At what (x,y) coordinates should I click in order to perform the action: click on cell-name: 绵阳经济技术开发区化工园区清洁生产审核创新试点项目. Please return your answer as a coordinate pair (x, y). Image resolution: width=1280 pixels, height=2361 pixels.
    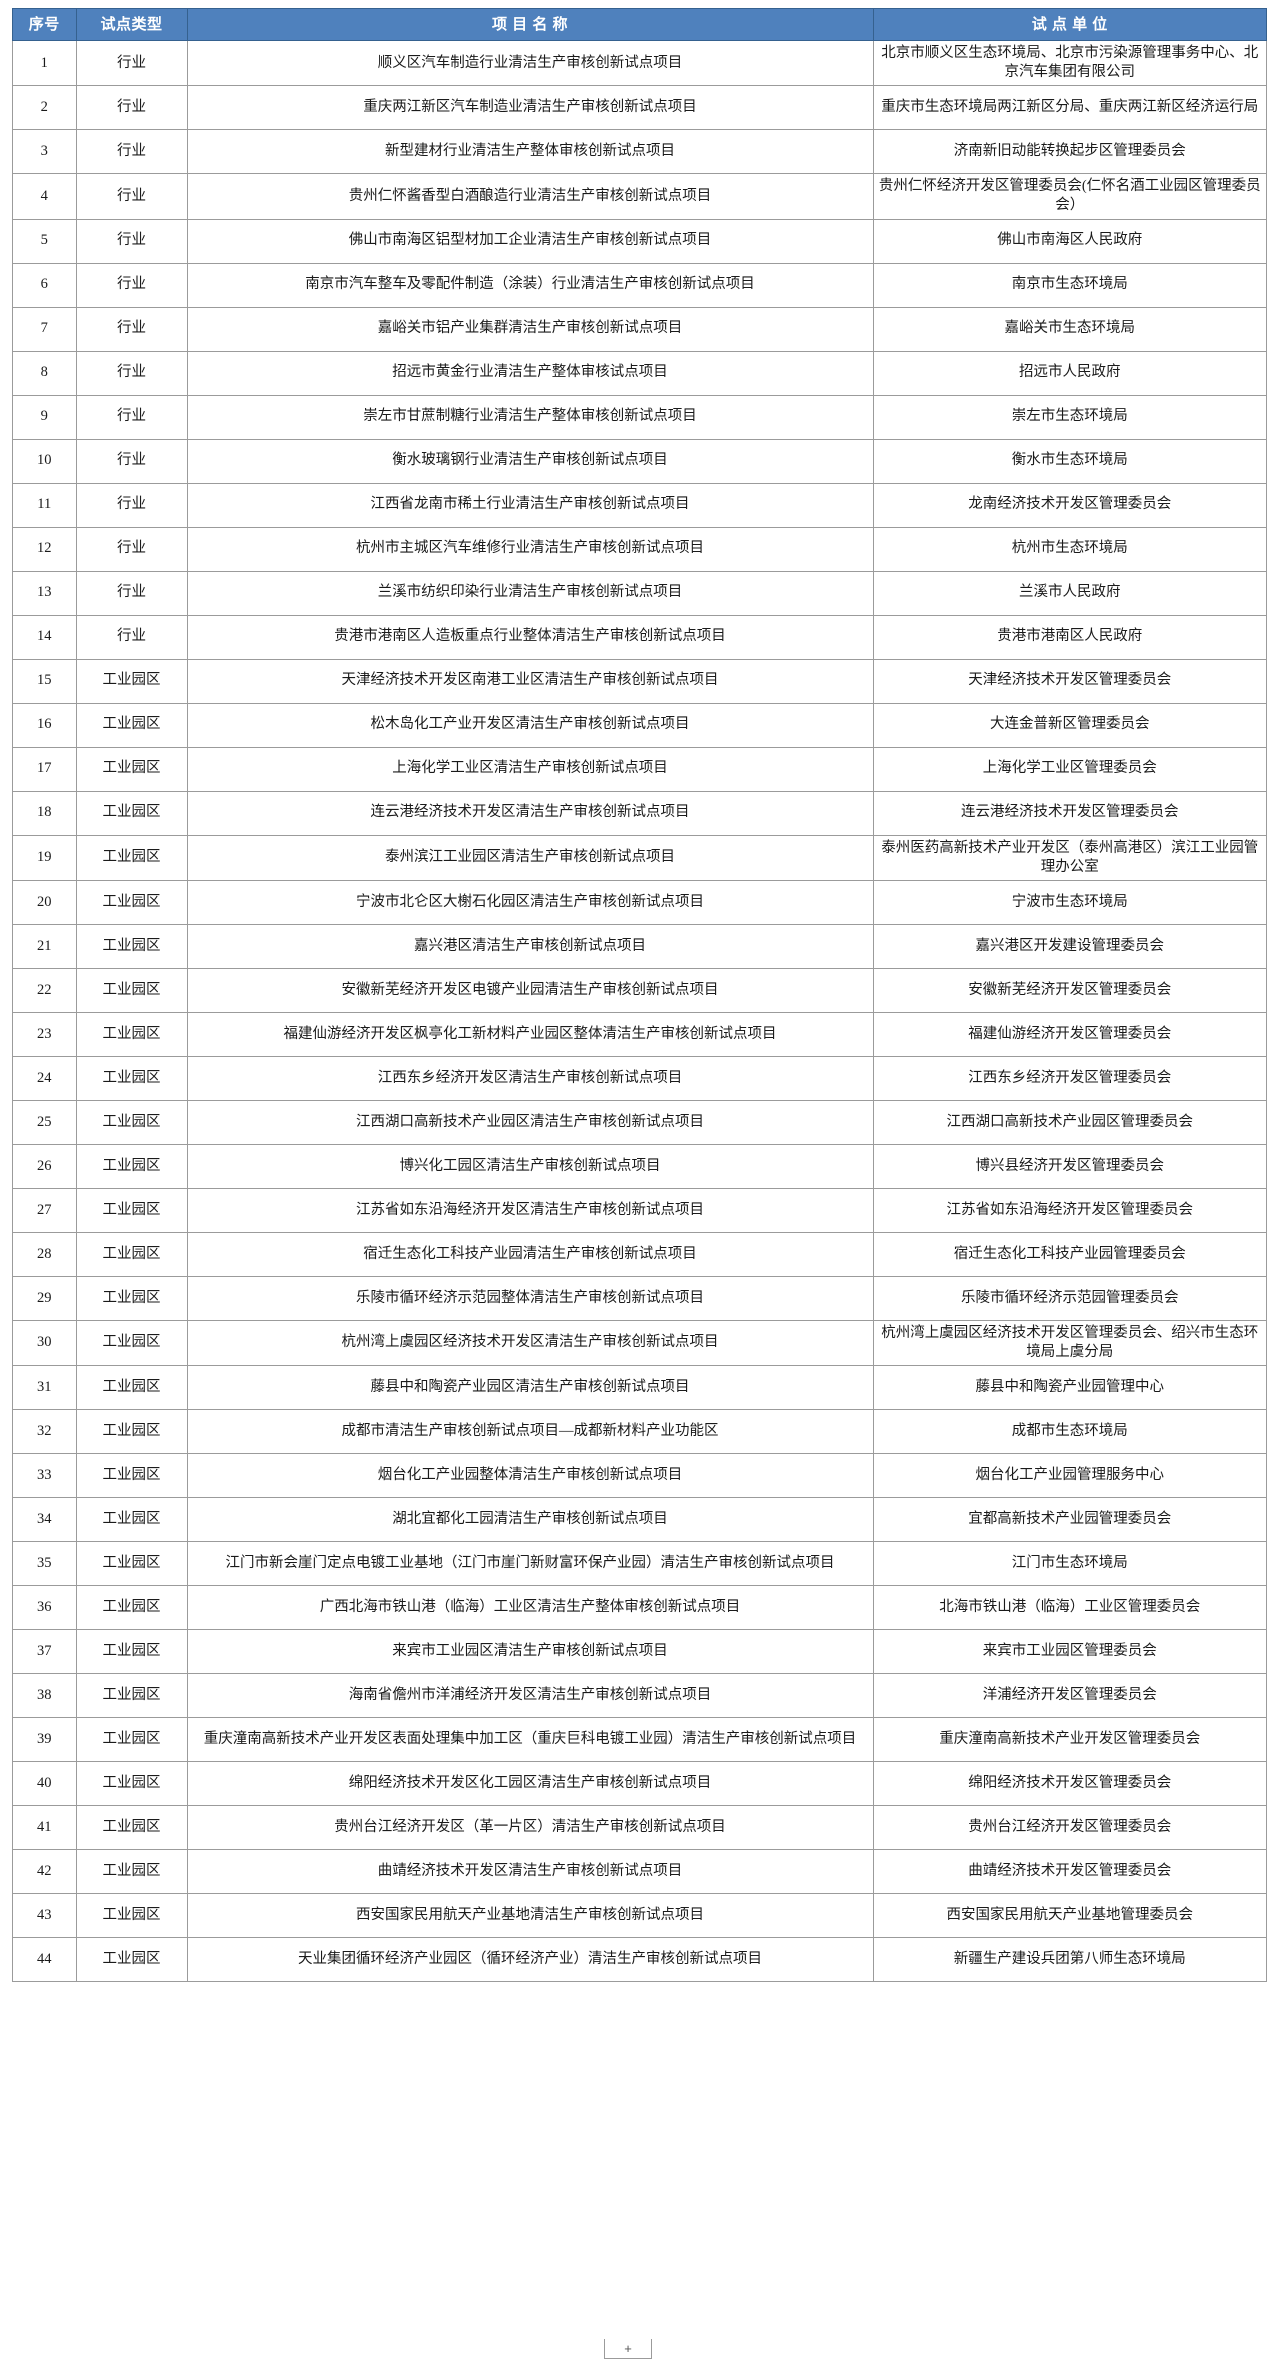
    Looking at the image, I should click on (530, 1783).